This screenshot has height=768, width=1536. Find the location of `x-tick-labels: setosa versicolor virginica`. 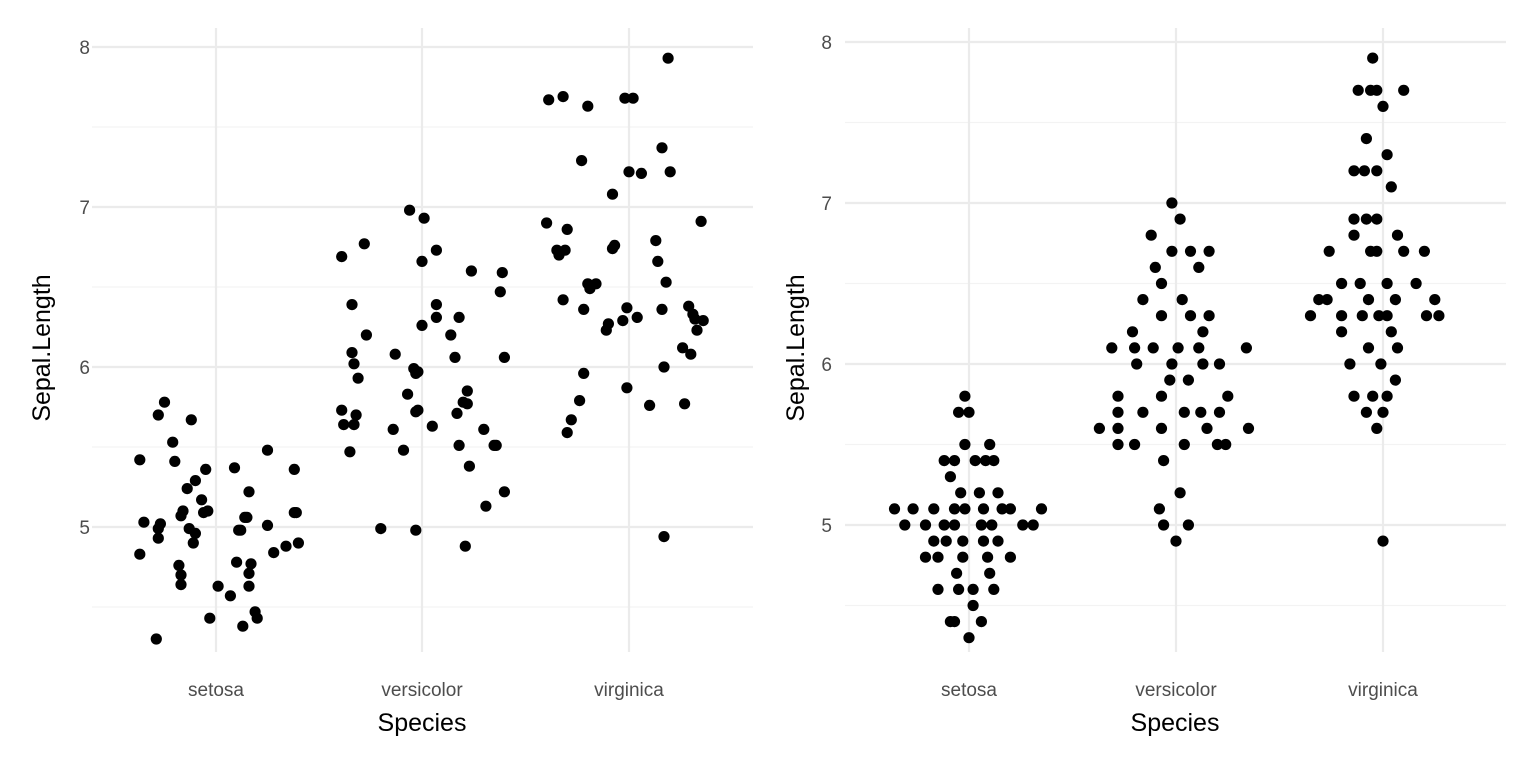

x-tick-labels: setosa versicolor virginica is located at coordinates (1179, 690).